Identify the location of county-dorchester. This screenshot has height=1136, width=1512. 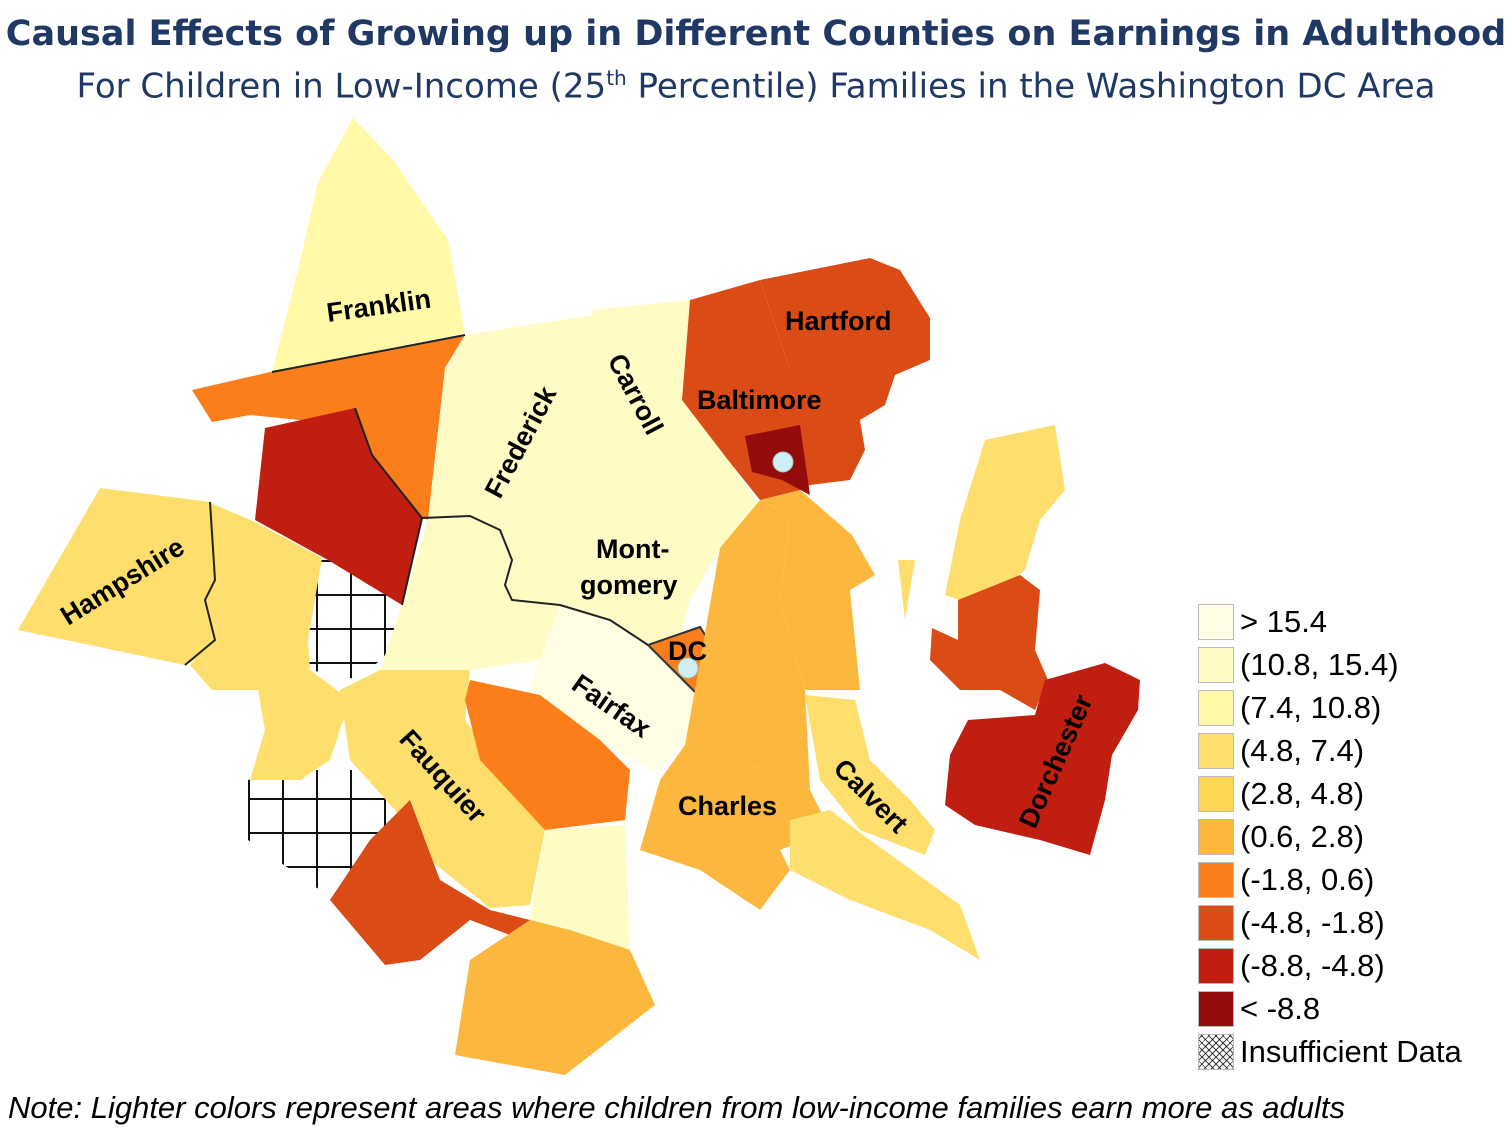
(1042, 759).